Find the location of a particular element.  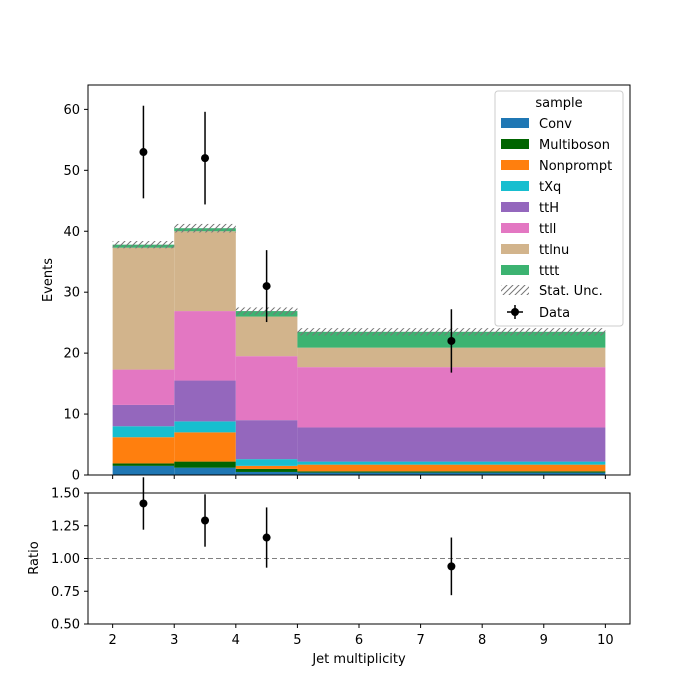

main-ytick-label-0: 0 is located at coordinates (76, 476).